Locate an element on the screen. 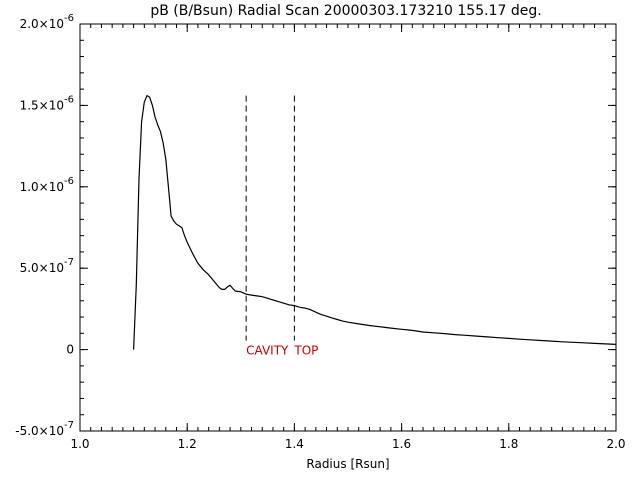 This screenshot has width=640, height=480. x-tick-label: 1.0 is located at coordinates (79, 444).